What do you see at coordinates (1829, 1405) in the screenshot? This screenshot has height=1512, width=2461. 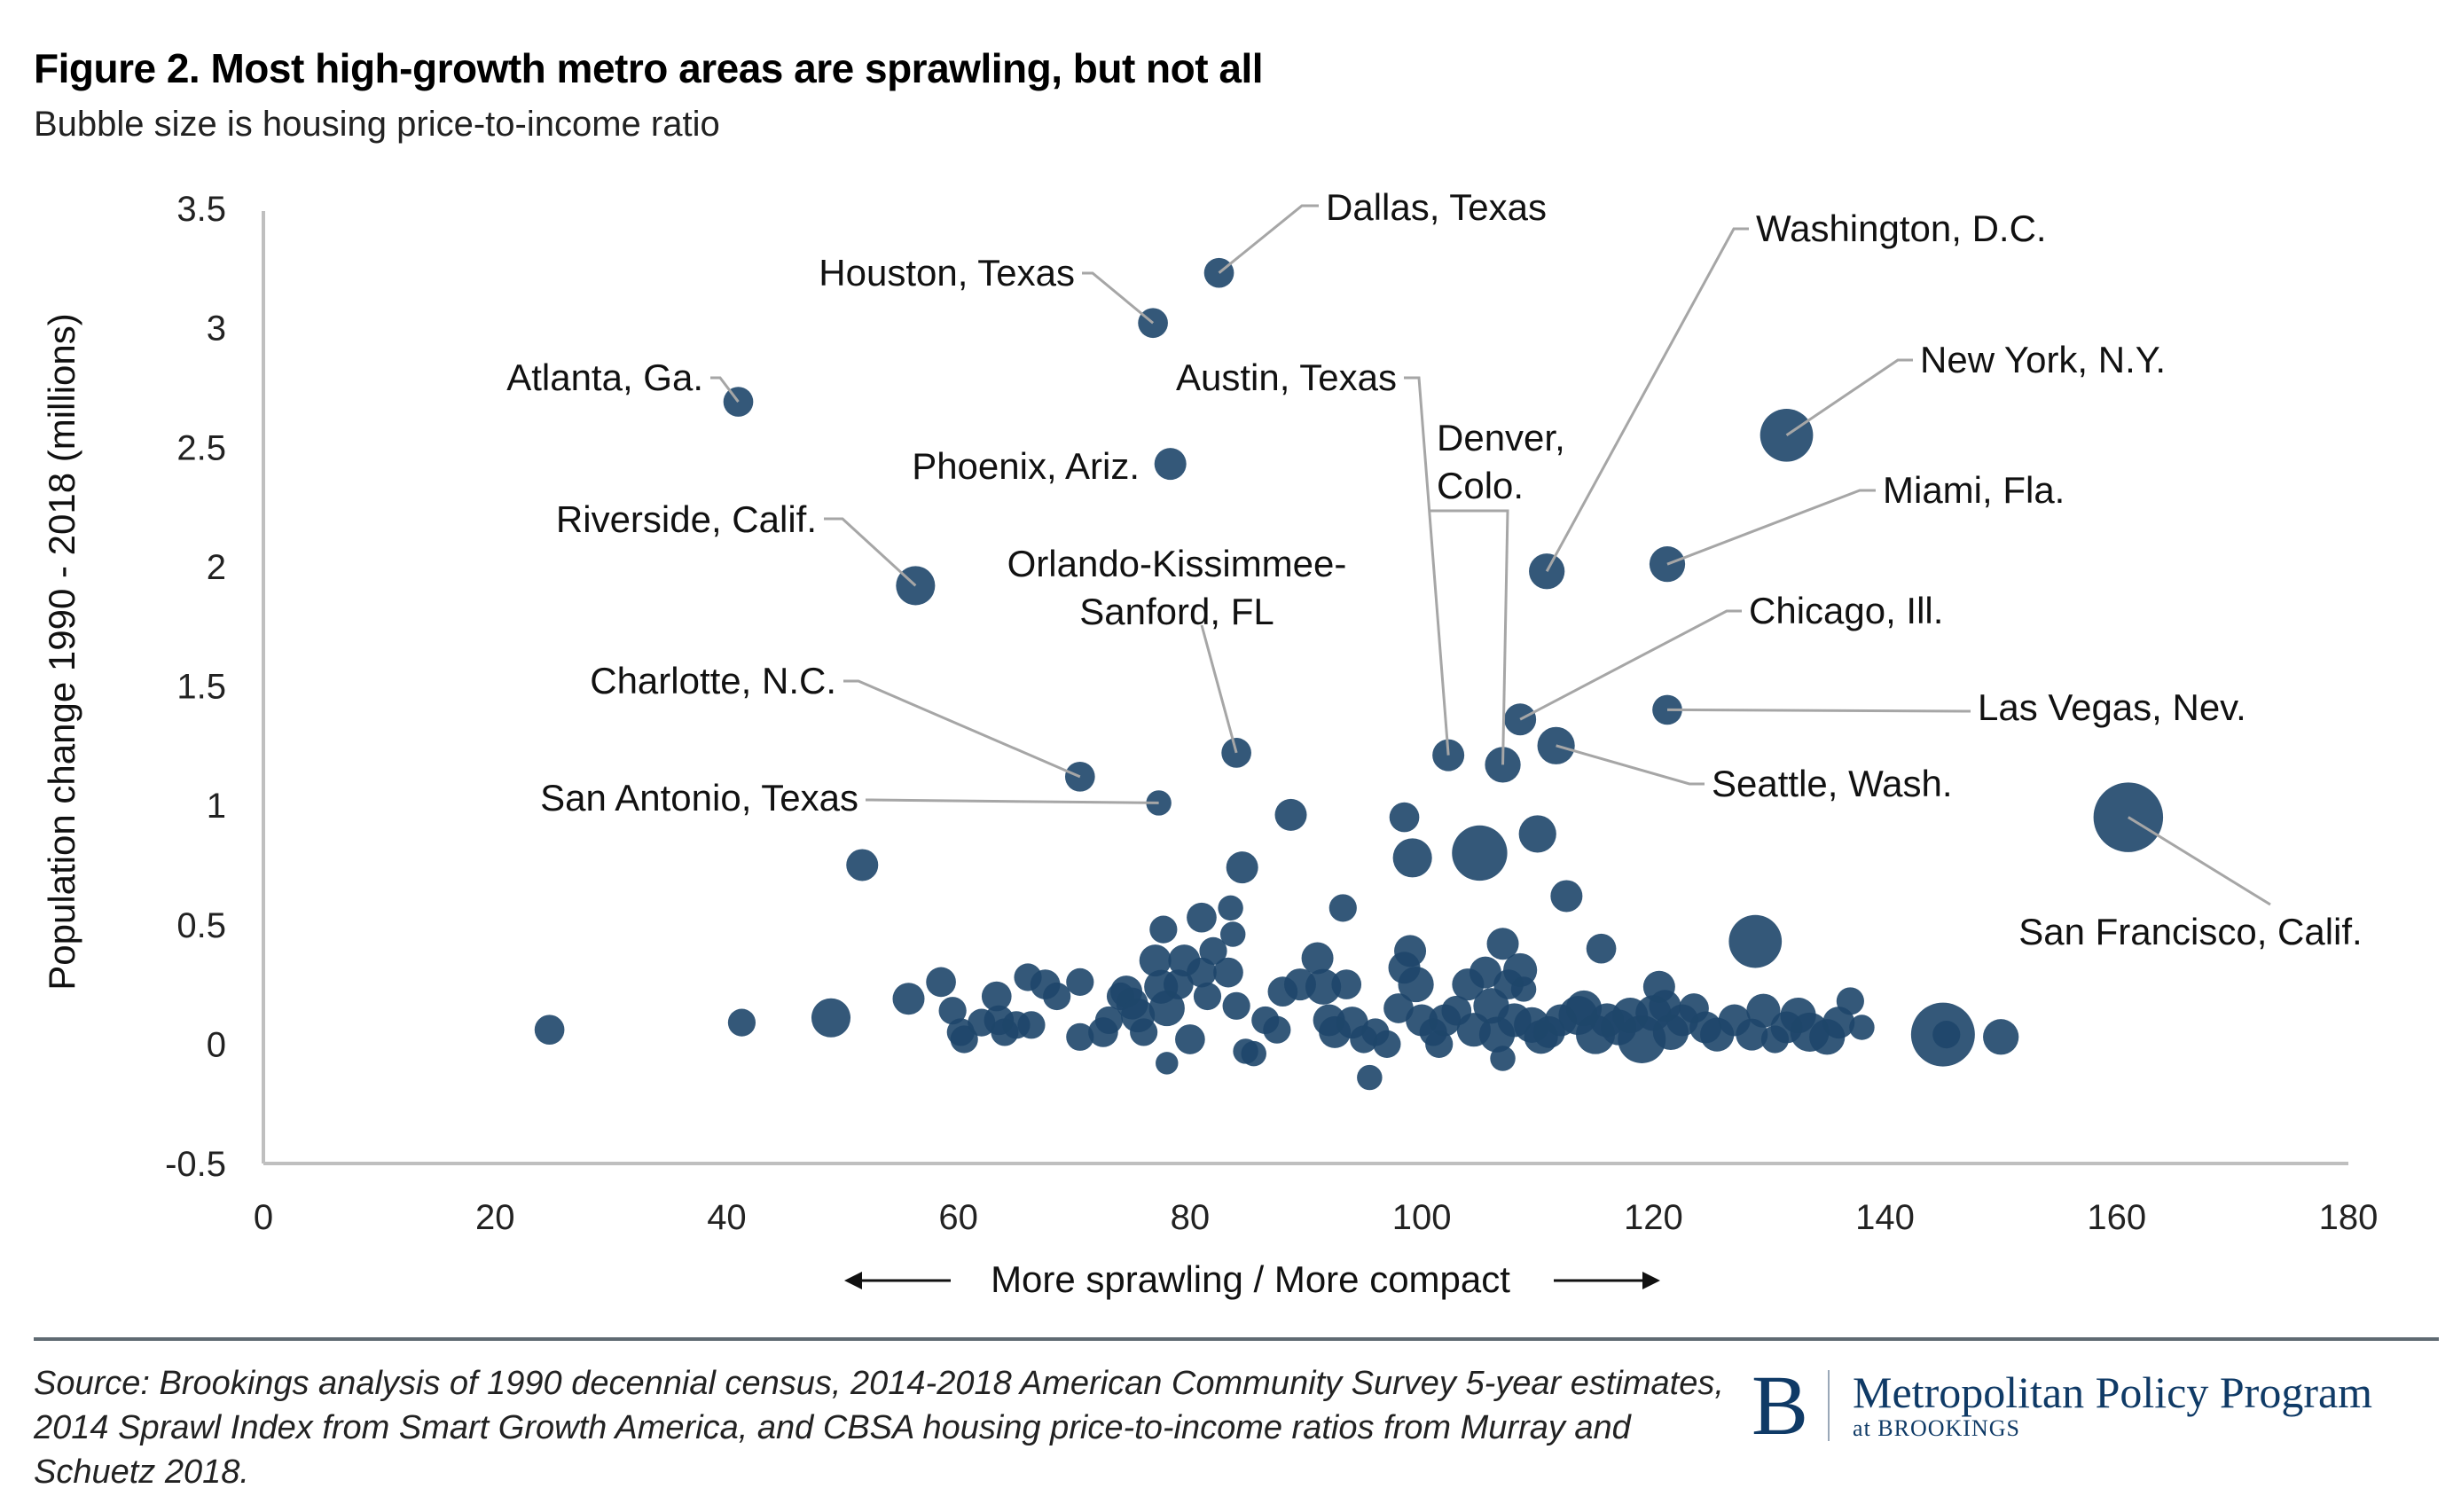 I see `logo-separator` at bounding box center [1829, 1405].